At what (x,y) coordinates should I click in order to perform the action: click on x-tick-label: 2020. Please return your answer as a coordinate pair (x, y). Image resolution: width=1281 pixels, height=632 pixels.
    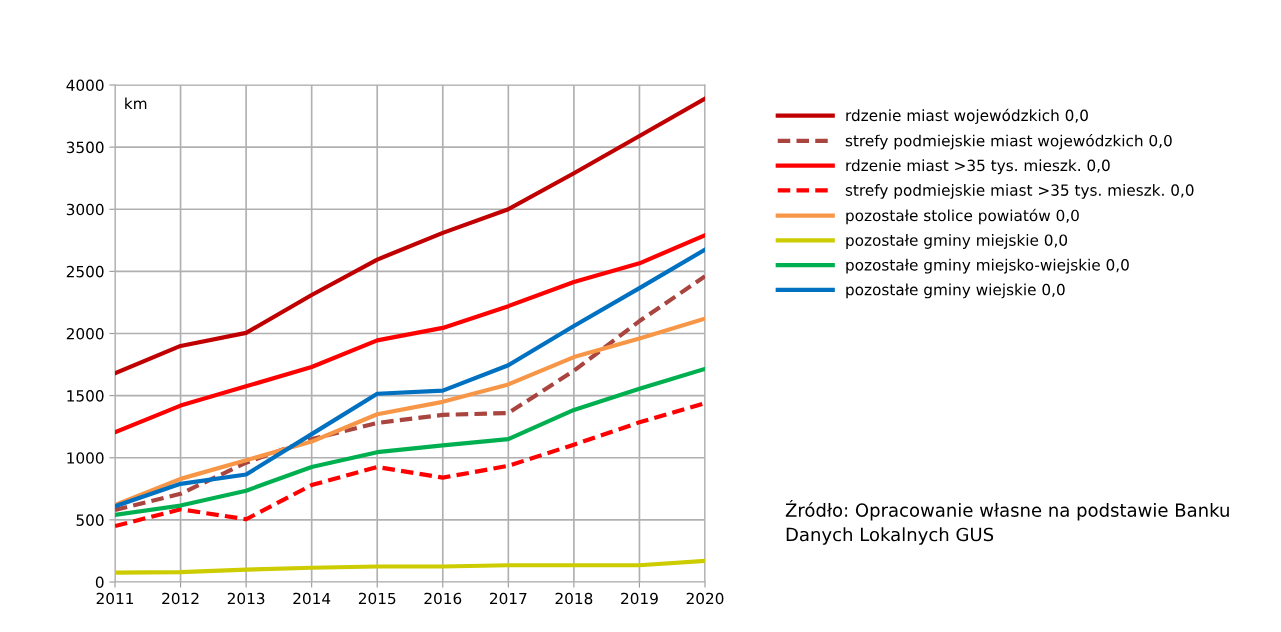
    Looking at the image, I should click on (705, 598).